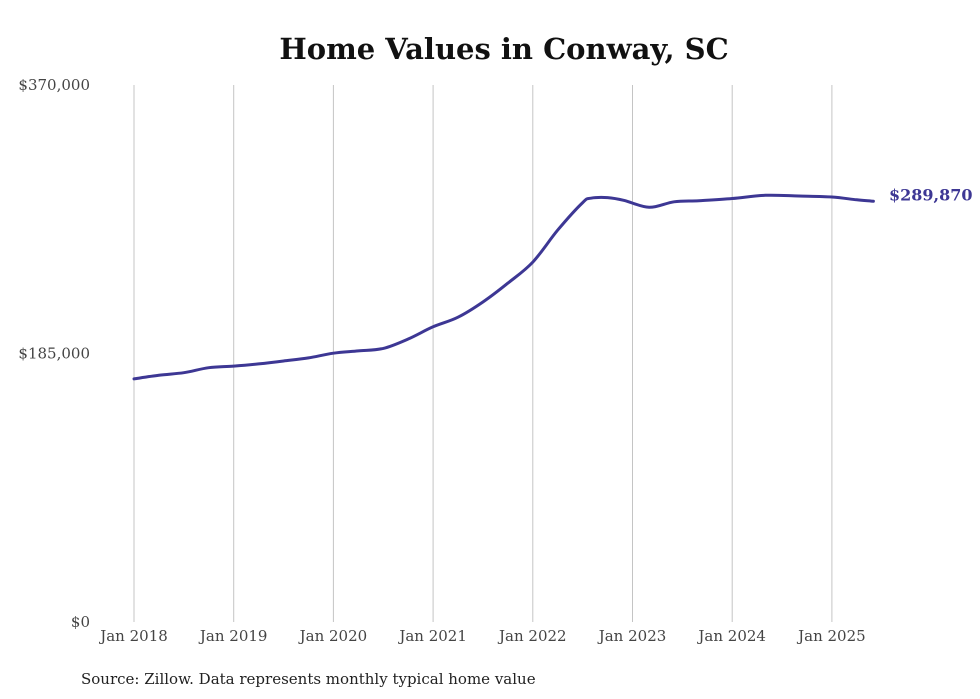 The width and height of the screenshot is (980, 699). Describe the element at coordinates (432, 636) in the screenshot. I see `x-tick-label-3: Jan 2021` at that location.